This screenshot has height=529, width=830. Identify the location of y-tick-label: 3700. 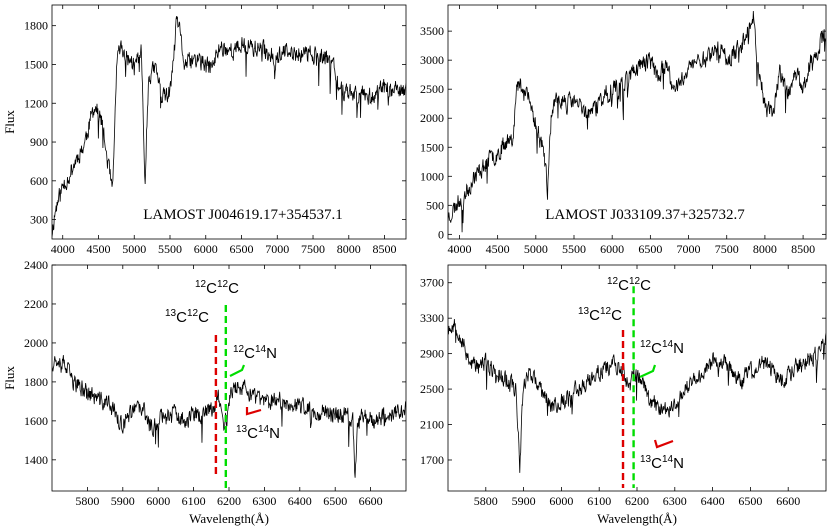
(432, 283).